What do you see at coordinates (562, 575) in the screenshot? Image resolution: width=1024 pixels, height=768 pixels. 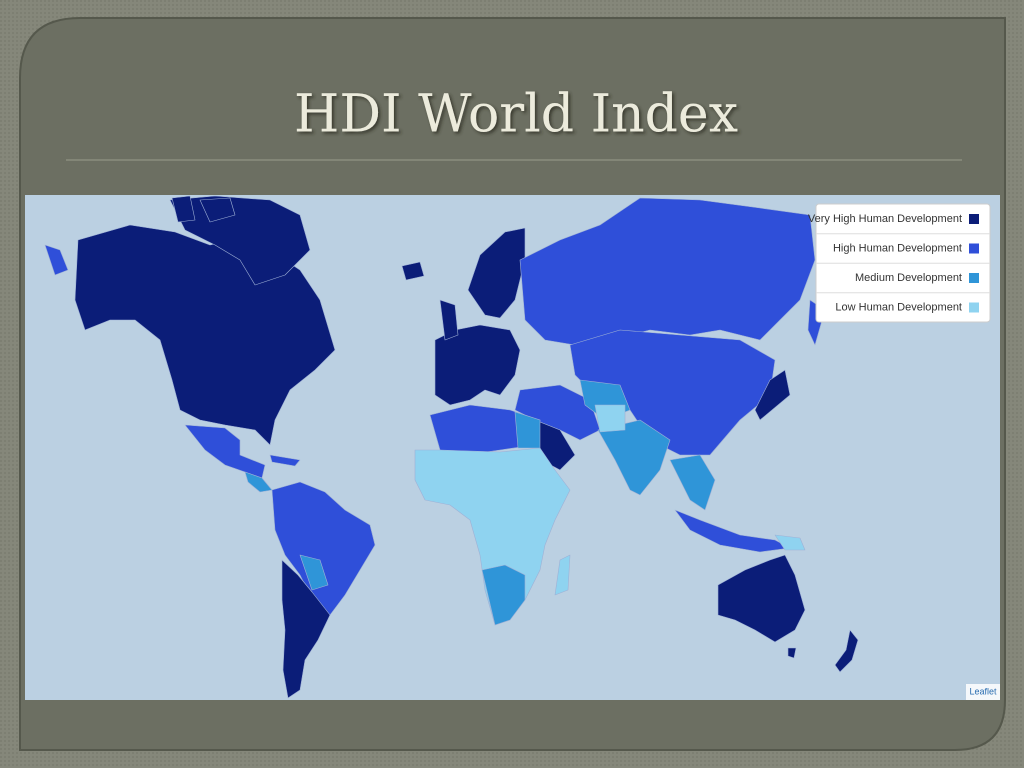 I see `madagascar` at bounding box center [562, 575].